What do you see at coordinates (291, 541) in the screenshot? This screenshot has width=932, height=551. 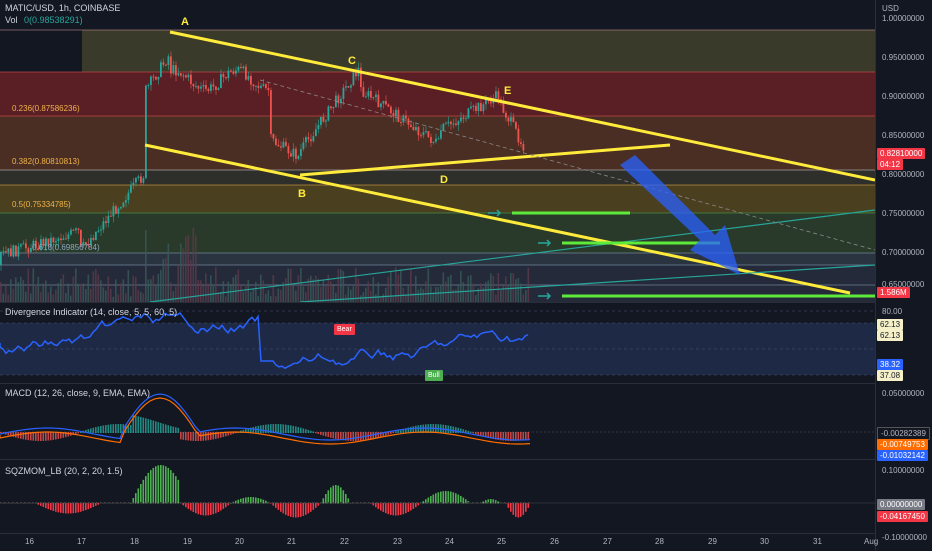 I see `time-tick: 21` at bounding box center [291, 541].